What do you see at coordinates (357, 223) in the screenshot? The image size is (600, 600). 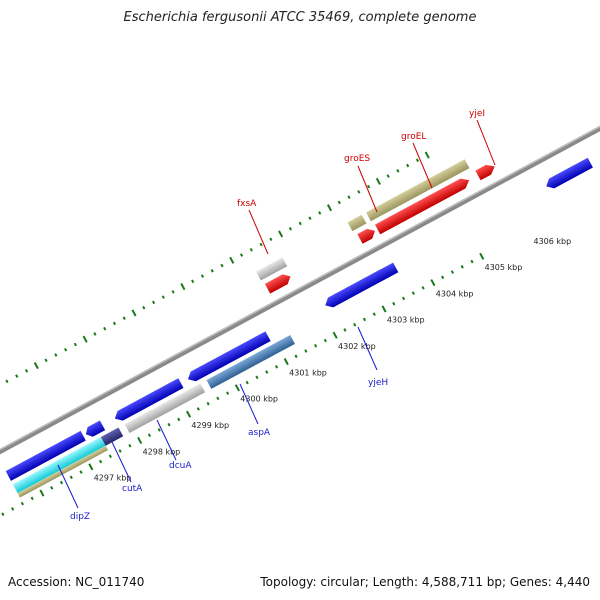 I see `gene-groES-block` at bounding box center [357, 223].